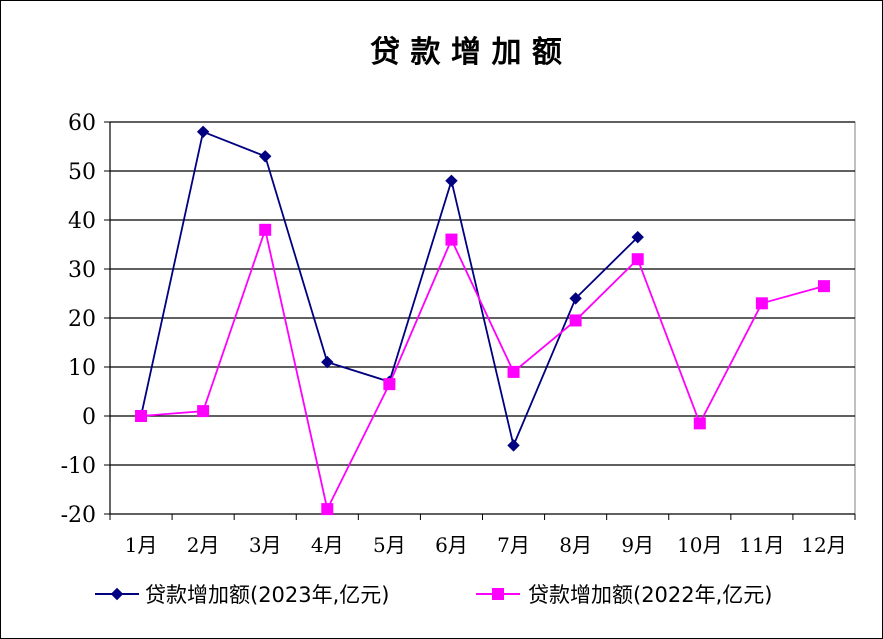  I want to click on x-tick-label: 11月, so click(761, 545).